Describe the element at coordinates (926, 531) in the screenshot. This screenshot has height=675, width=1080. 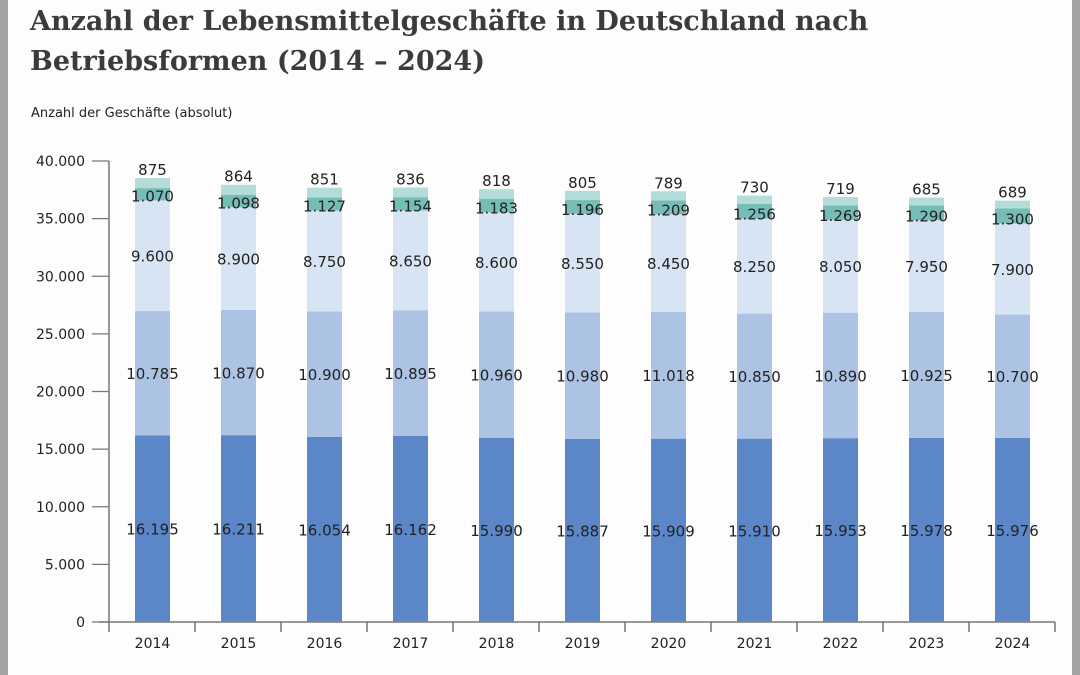
I see `data-label: 15.978` at that location.